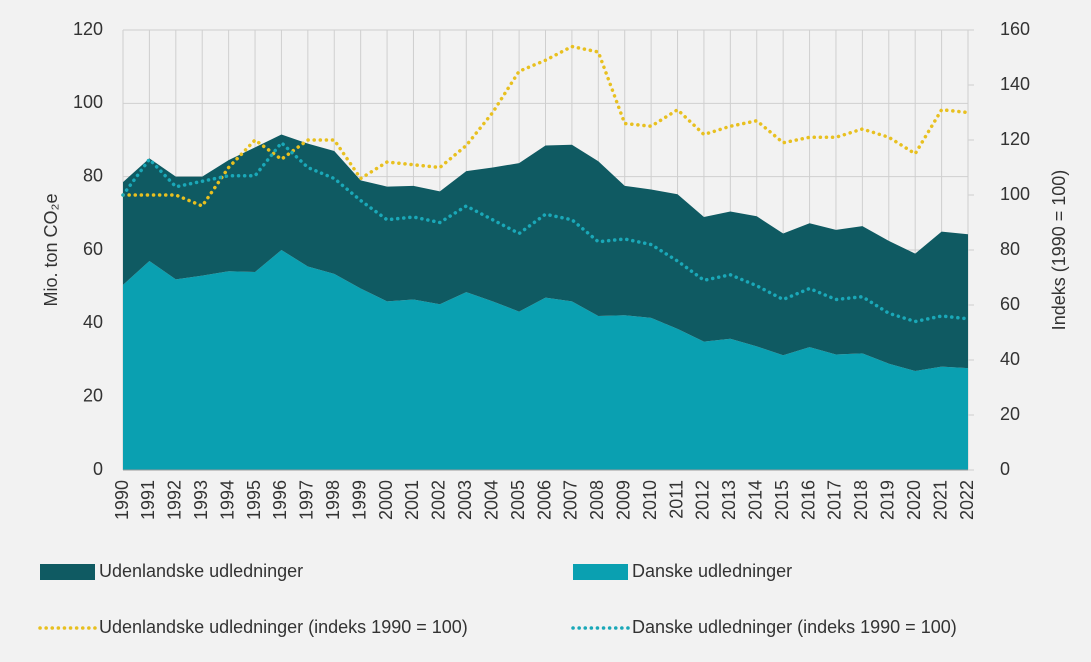  I want to click on x-tick-label: 2009, so click(623, 500).